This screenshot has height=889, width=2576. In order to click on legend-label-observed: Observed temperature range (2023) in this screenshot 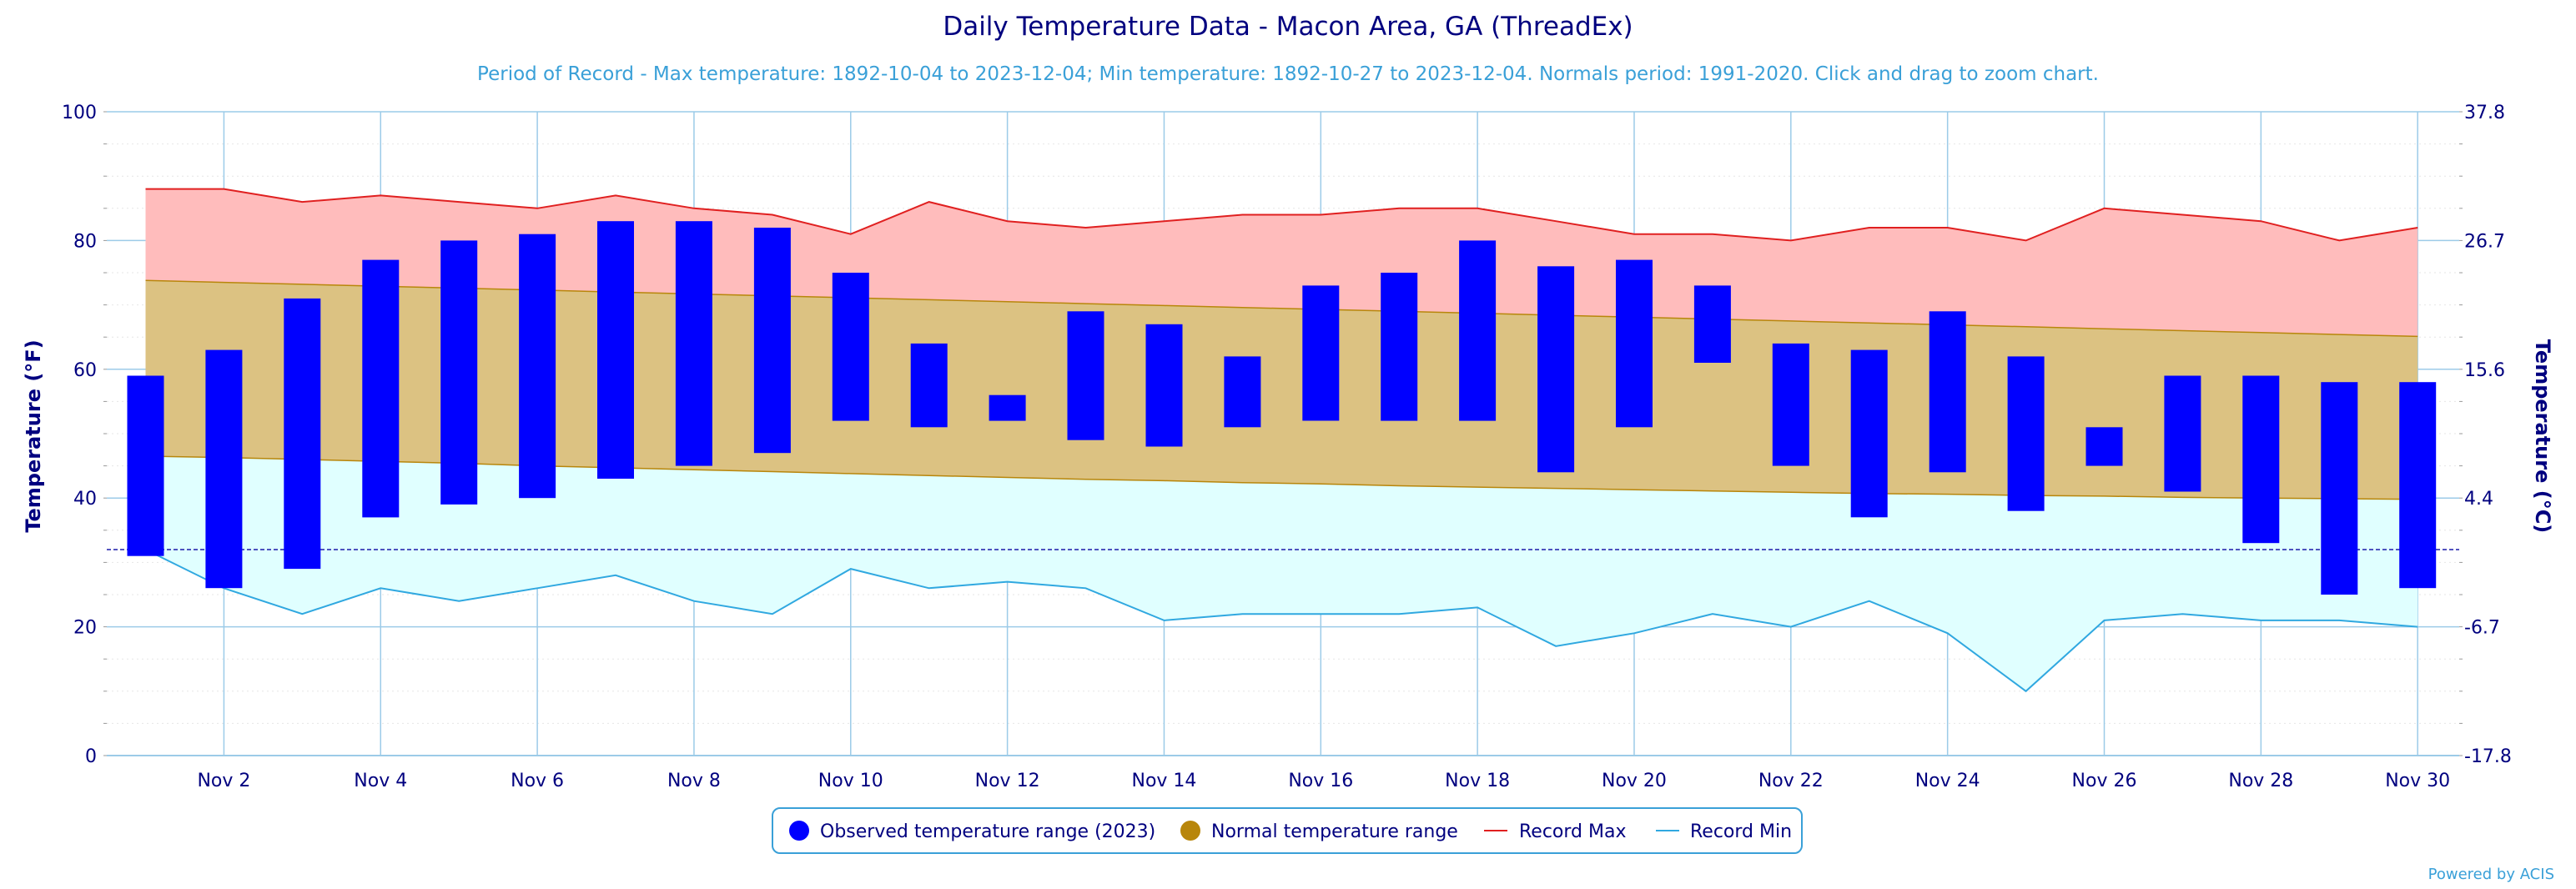, I will do `click(987, 831)`.